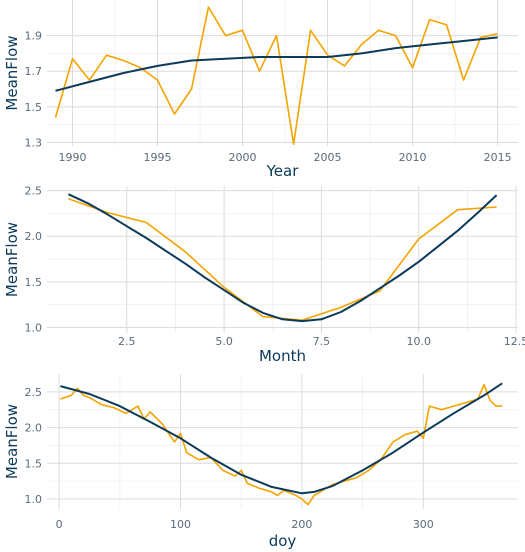 Image resolution: width=525 pixels, height=552 pixels. I want to click on y-tick-label: 1.3, so click(34, 142).